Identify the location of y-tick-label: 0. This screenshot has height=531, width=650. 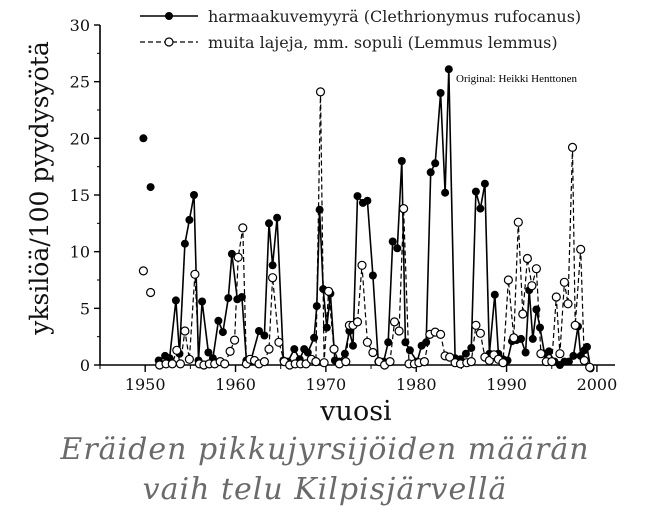
(85, 365).